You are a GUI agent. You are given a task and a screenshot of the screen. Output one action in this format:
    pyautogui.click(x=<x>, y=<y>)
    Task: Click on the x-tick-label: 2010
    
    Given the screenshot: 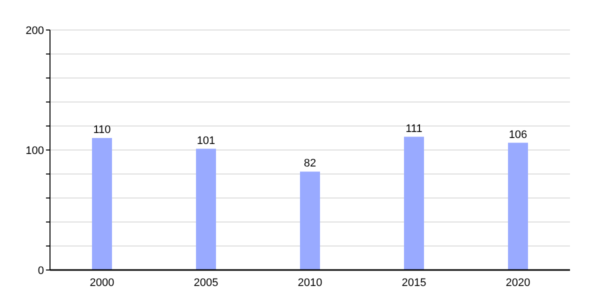 What is the action you would take?
    pyautogui.click(x=310, y=282)
    